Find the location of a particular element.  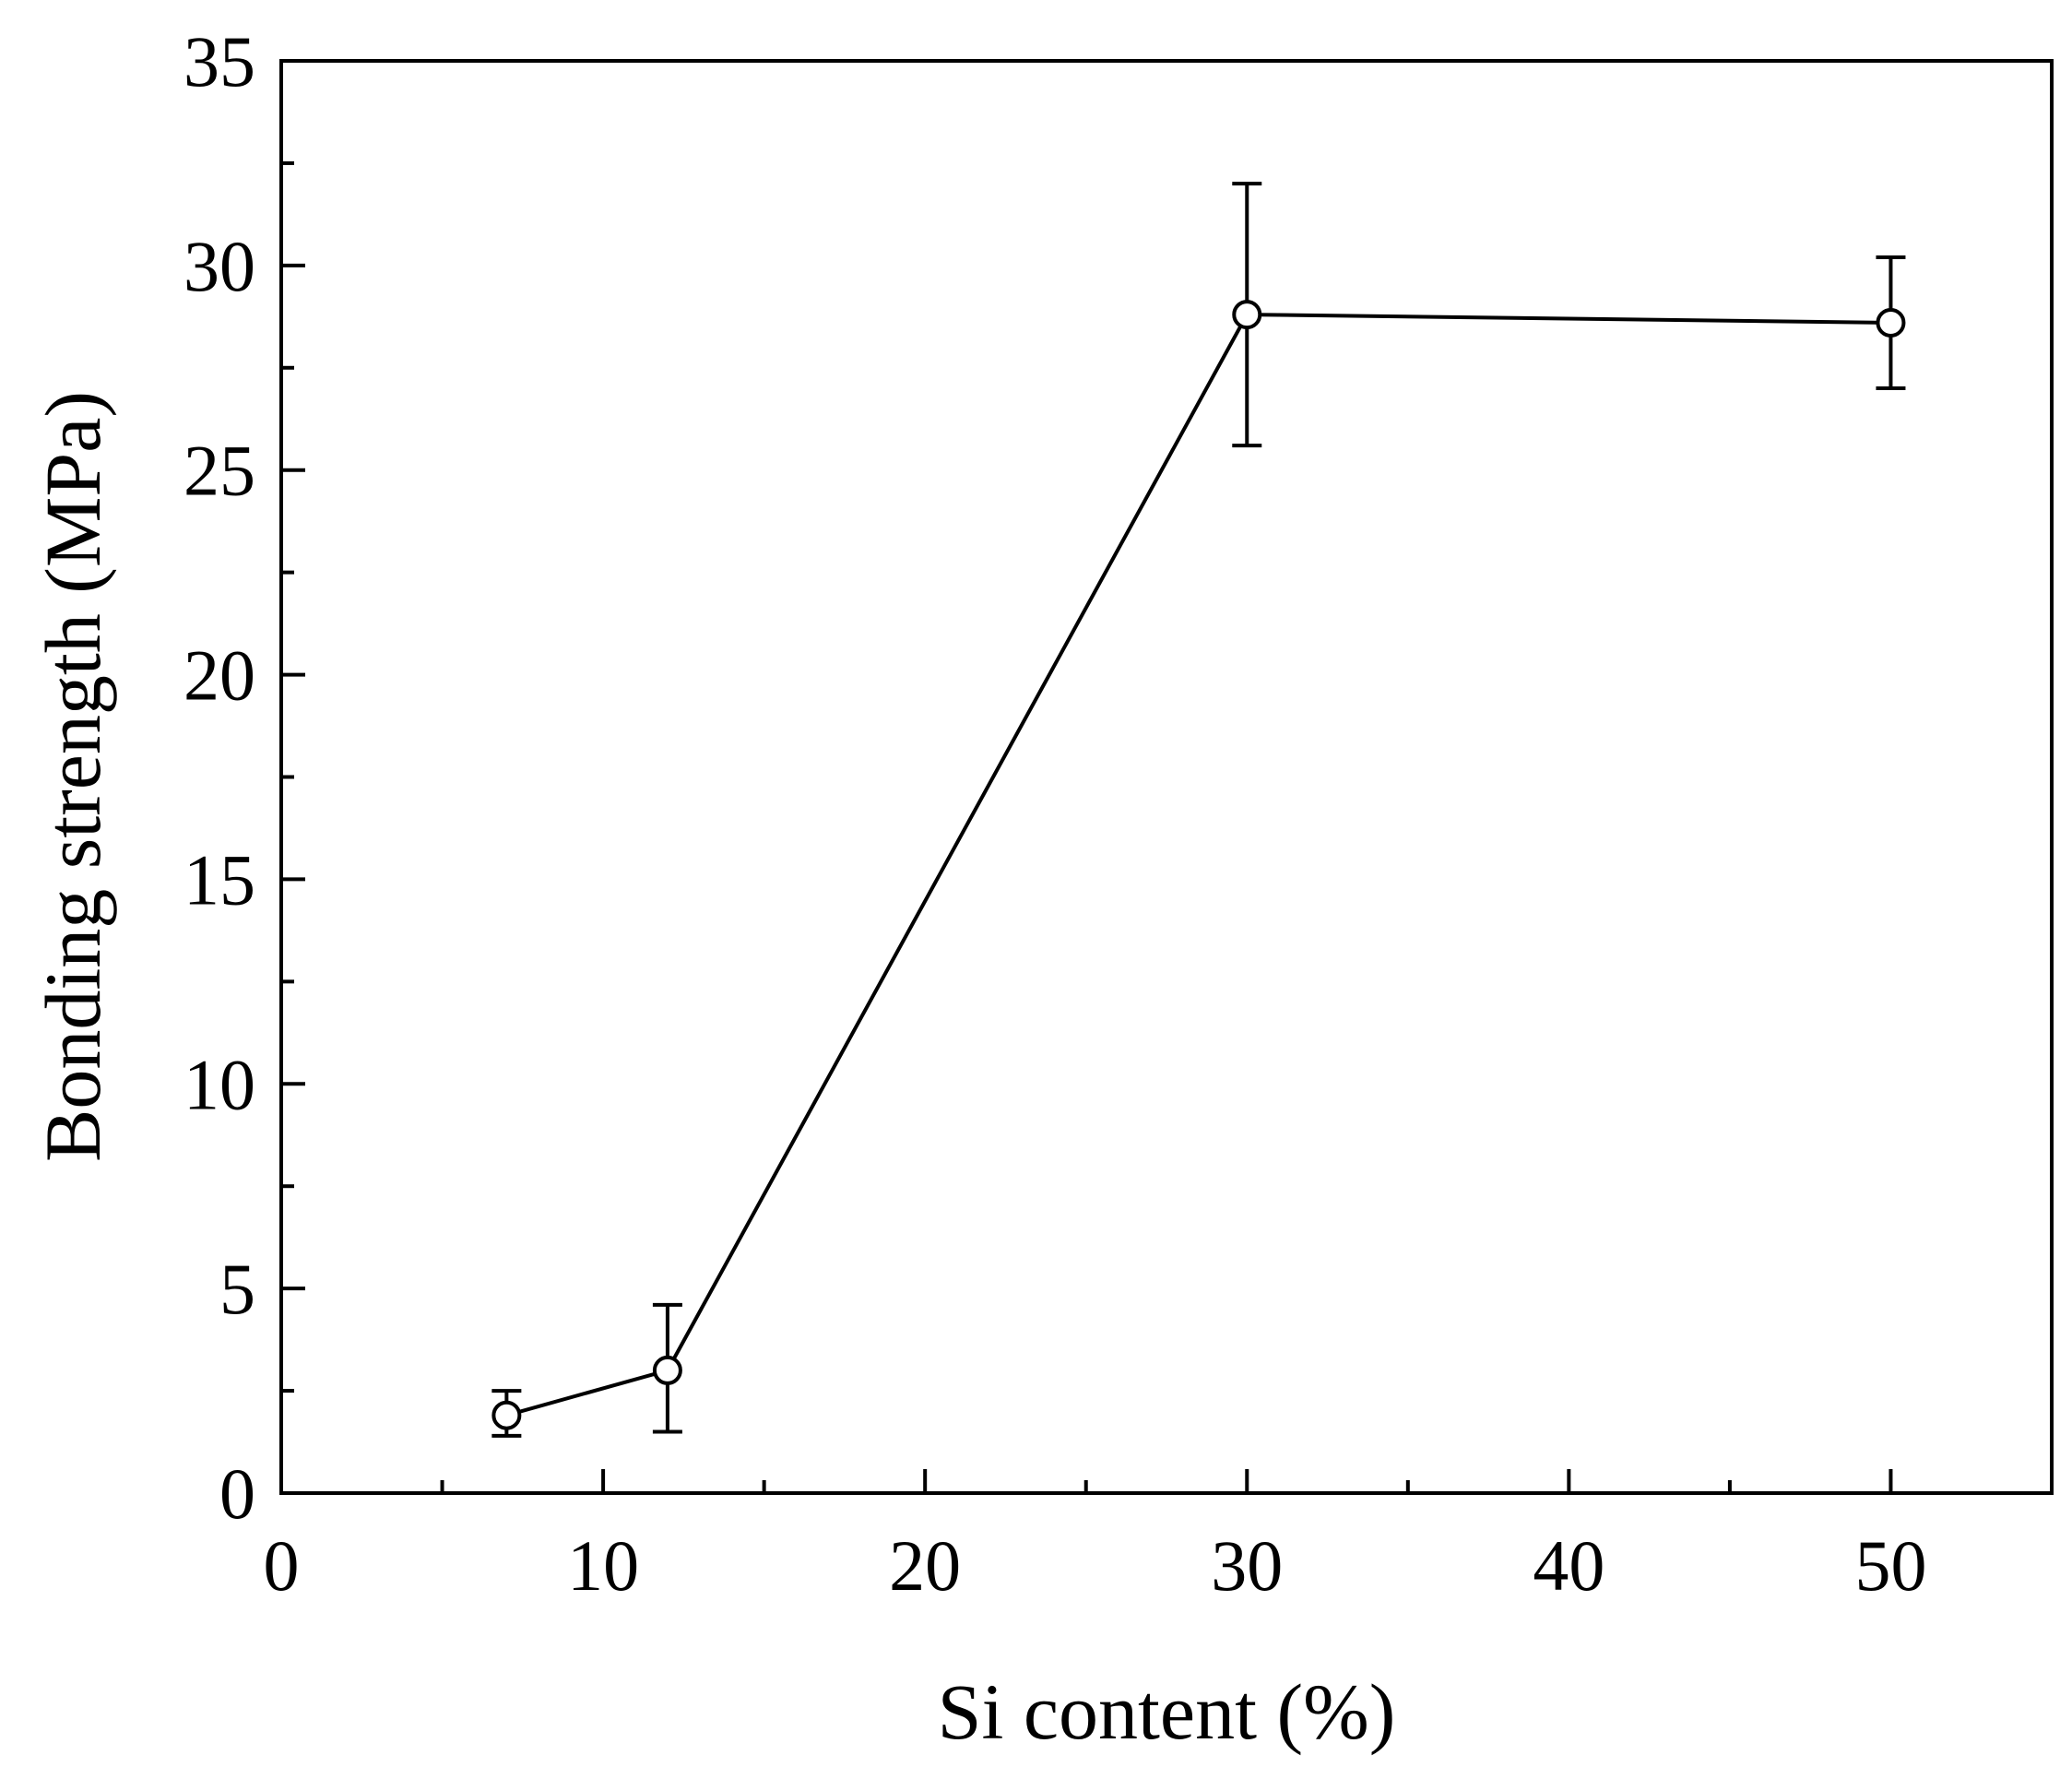

y-tick-label: 35 is located at coordinates (219, 61).